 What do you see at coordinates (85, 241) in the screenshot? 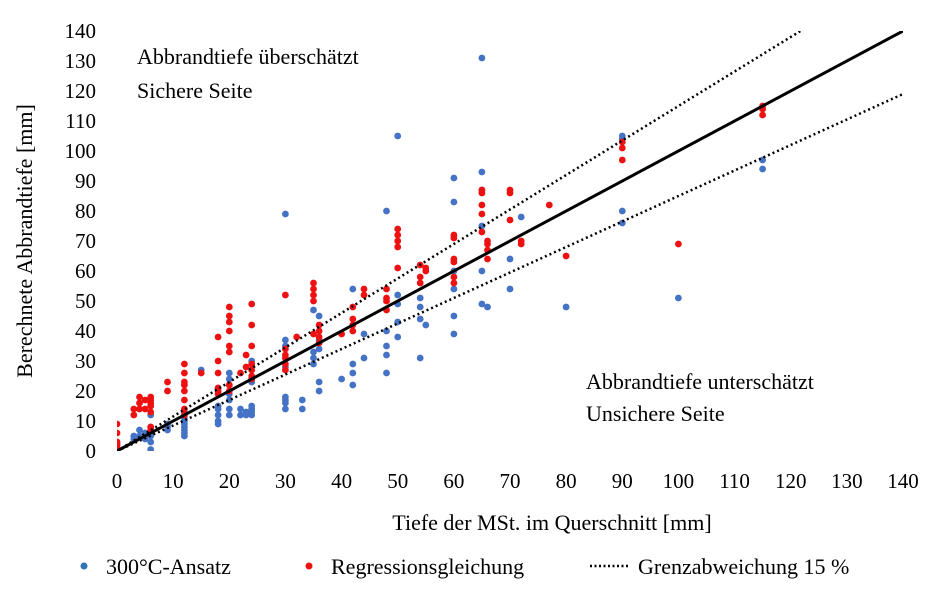
I see `y-tick-label: 70` at bounding box center [85, 241].